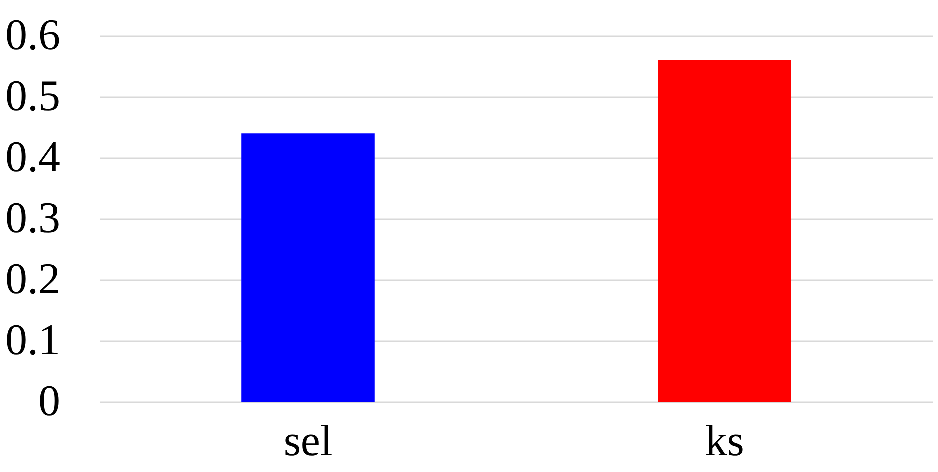 This screenshot has width=938, height=472. Describe the element at coordinates (33, 340) in the screenshot. I see `y-tick-label: 0.1` at that location.